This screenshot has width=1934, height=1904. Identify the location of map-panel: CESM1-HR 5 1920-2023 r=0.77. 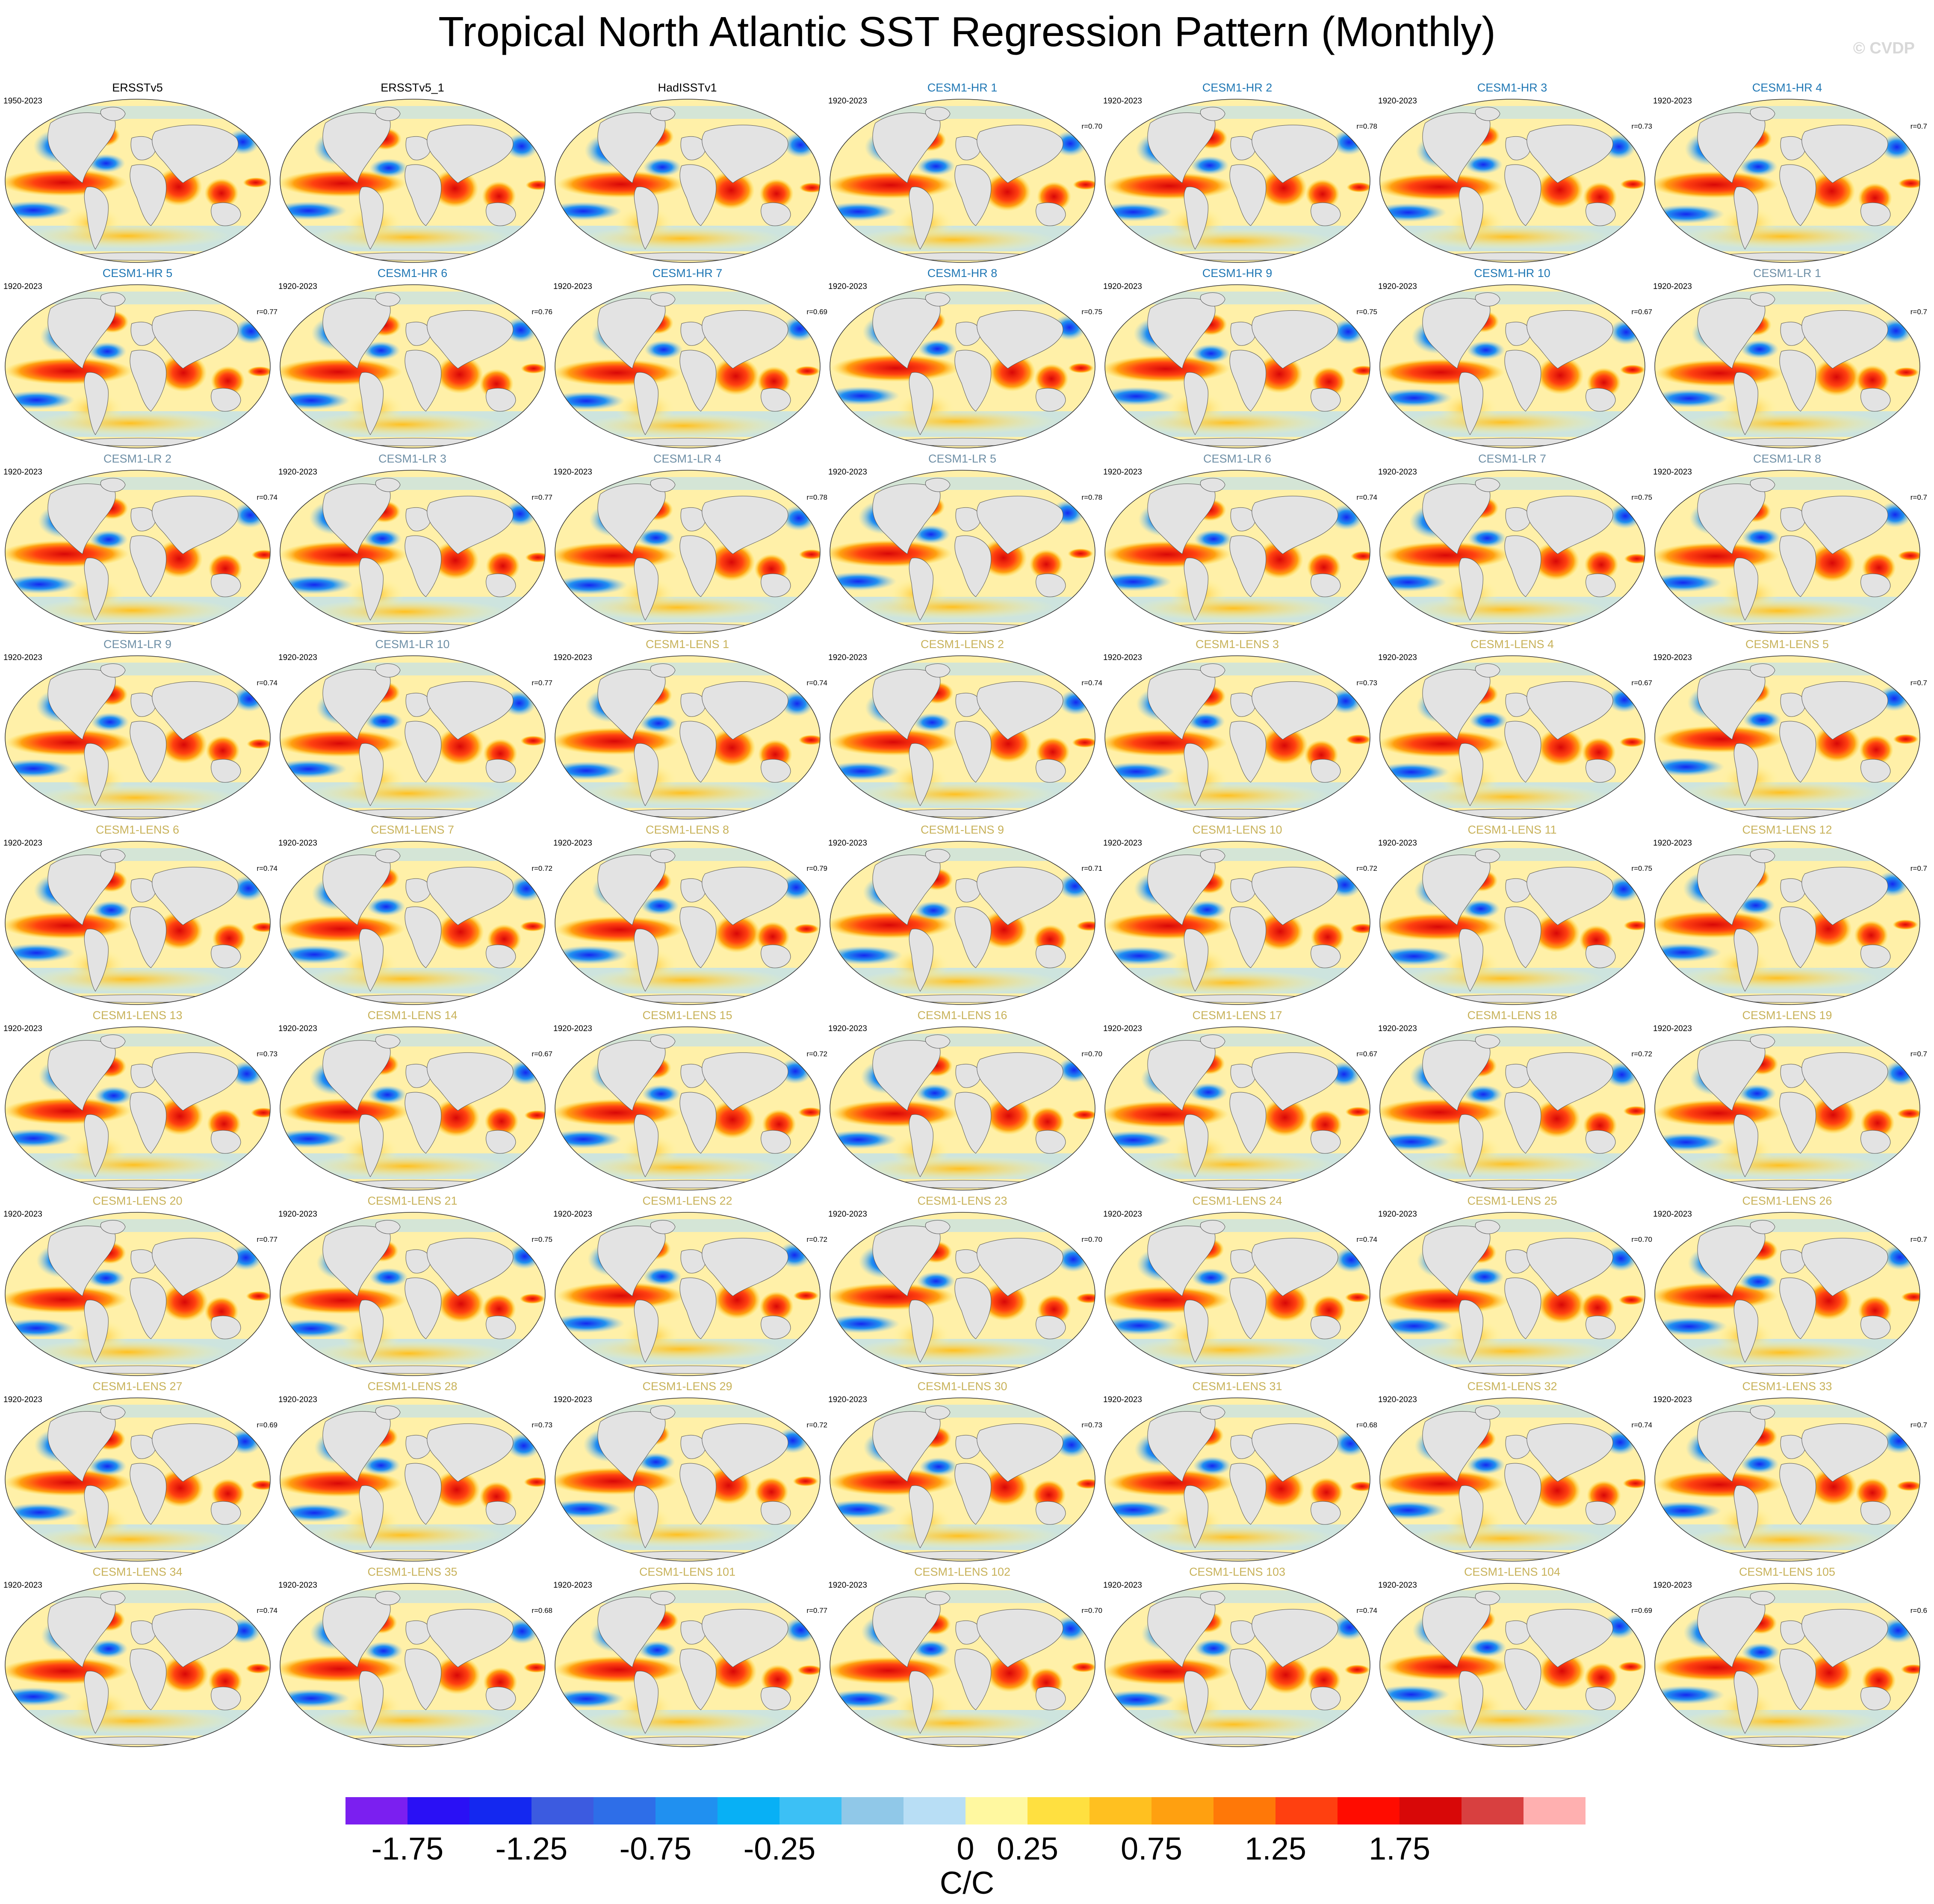
(139, 359).